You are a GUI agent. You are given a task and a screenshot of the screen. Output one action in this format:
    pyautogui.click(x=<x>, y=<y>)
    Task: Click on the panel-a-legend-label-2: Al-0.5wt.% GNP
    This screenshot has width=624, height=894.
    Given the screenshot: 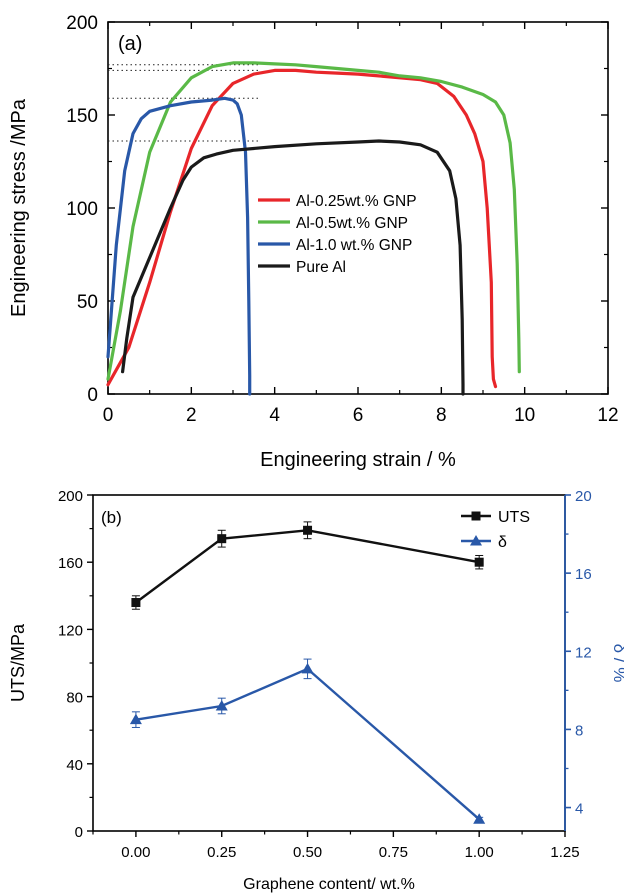 What is the action you would take?
    pyautogui.click(x=352, y=223)
    